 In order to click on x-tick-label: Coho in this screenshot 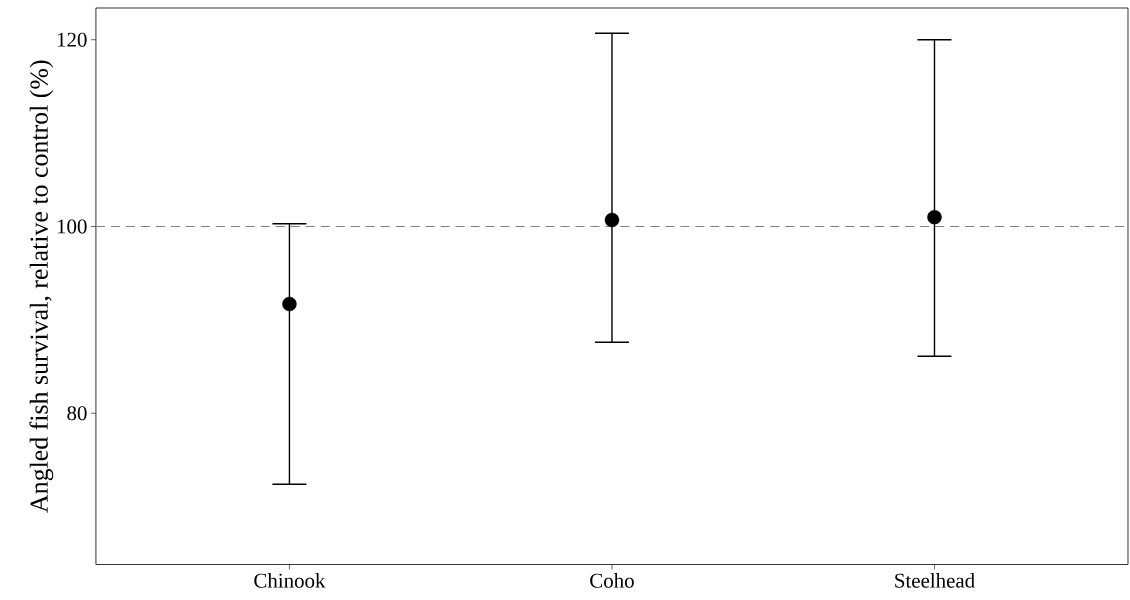, I will do `click(612, 580)`.